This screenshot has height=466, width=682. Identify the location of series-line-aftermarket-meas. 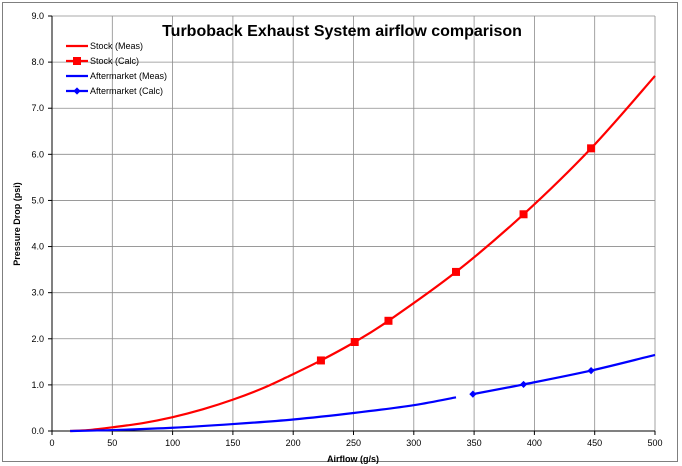
(263, 414).